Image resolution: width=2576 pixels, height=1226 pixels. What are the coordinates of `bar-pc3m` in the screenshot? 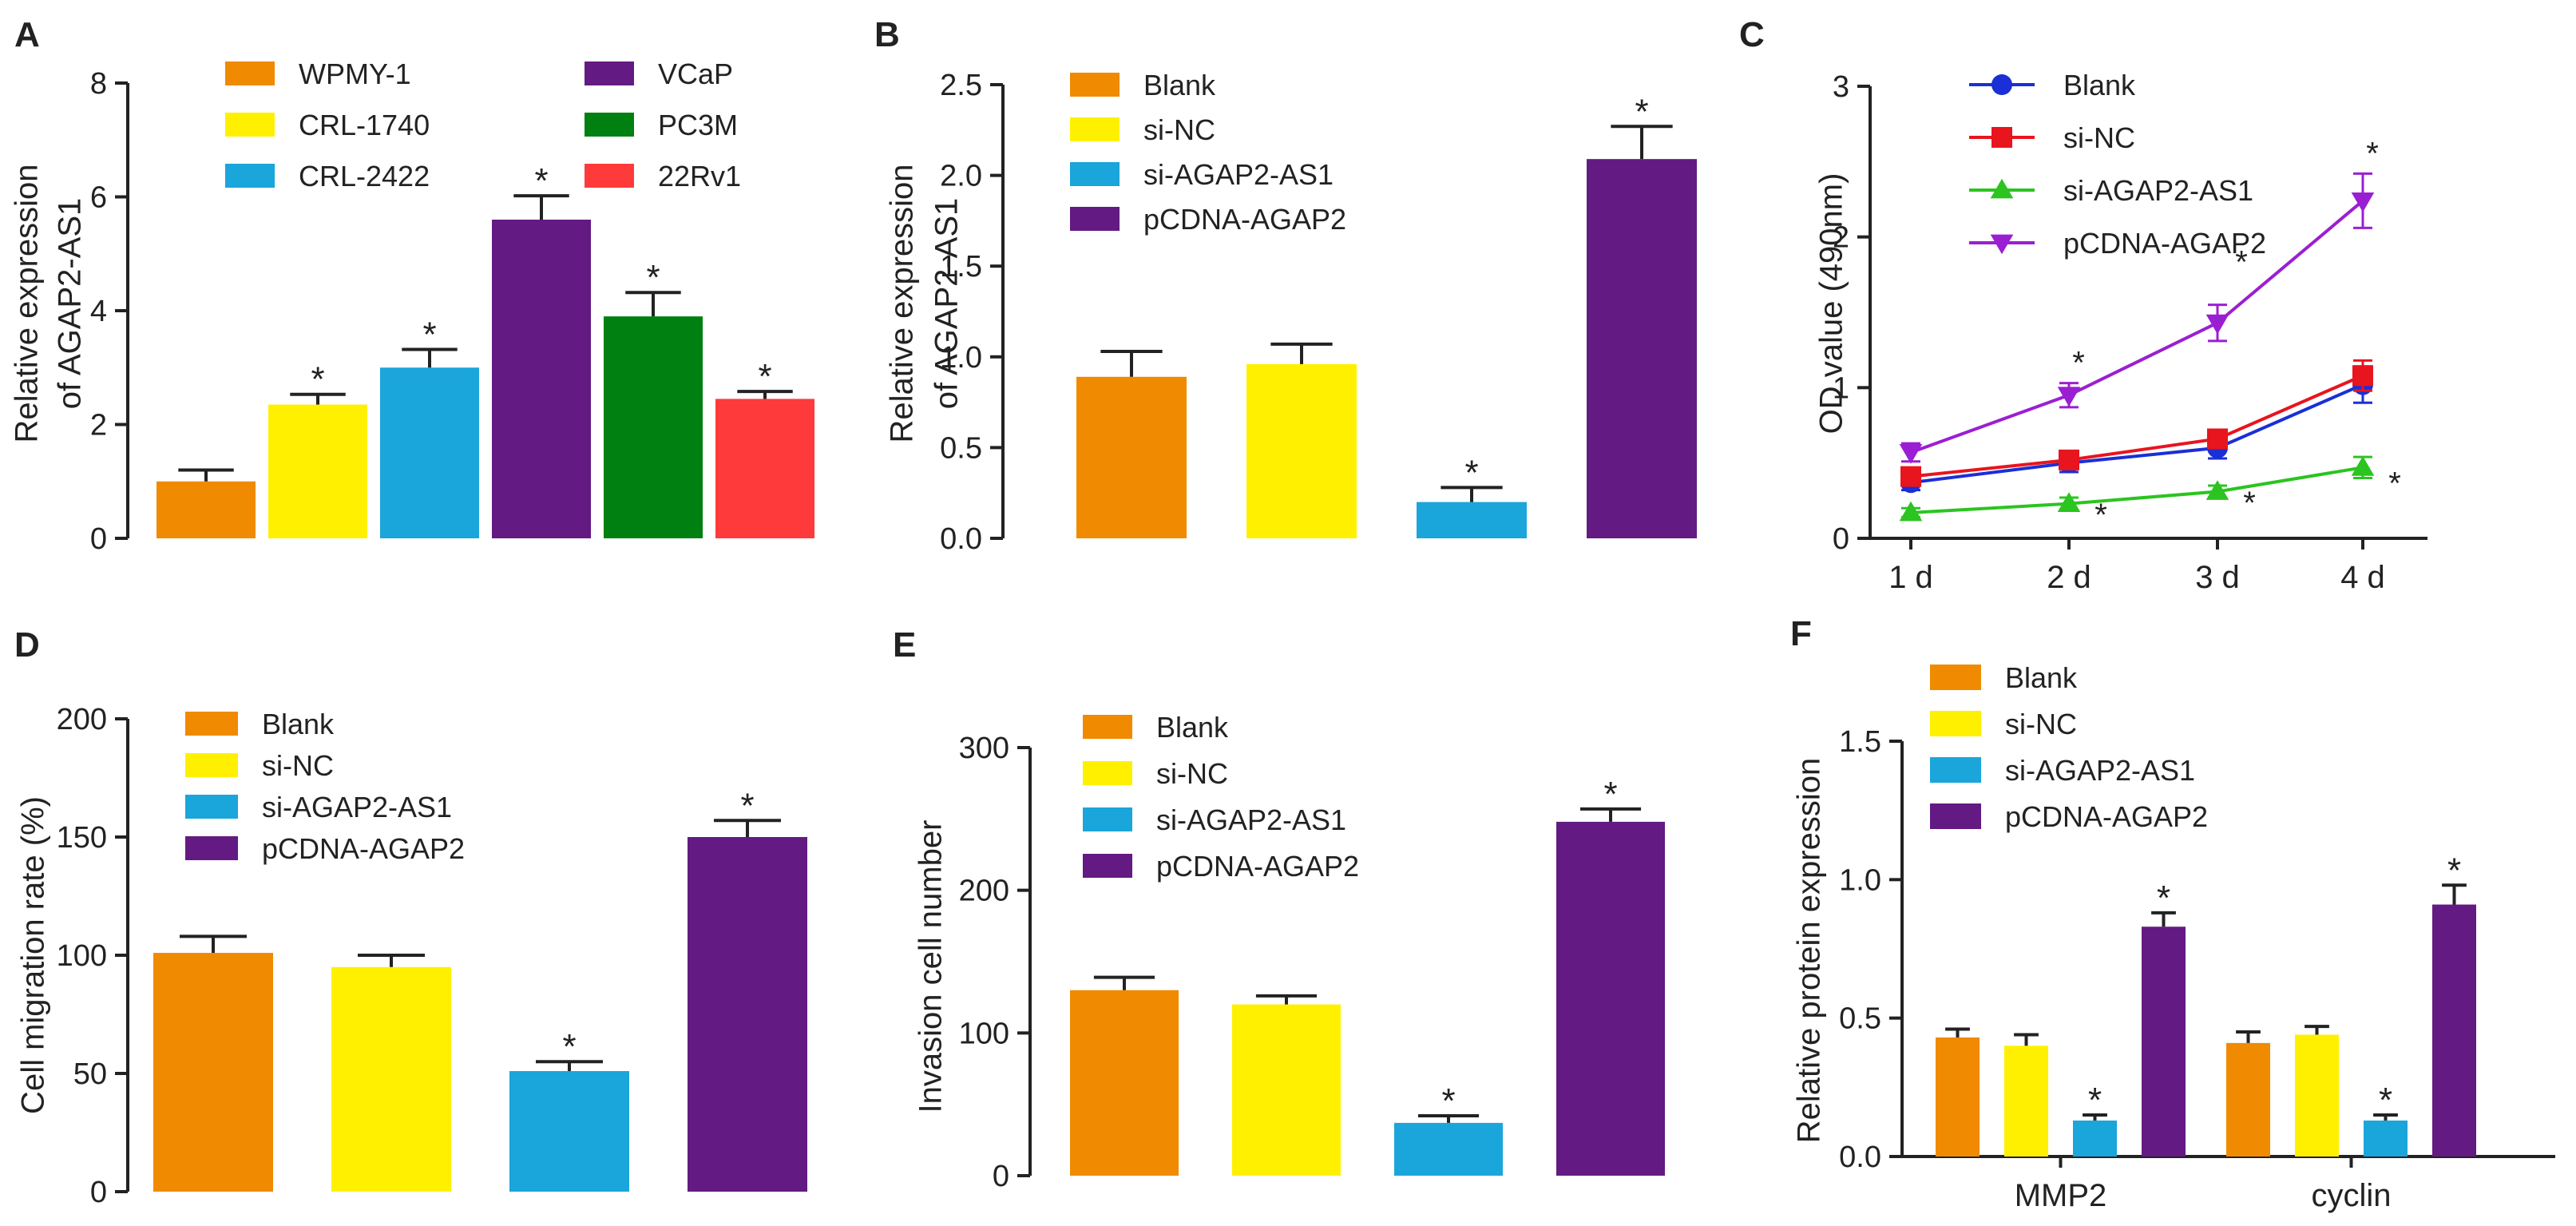 It's located at (653, 427).